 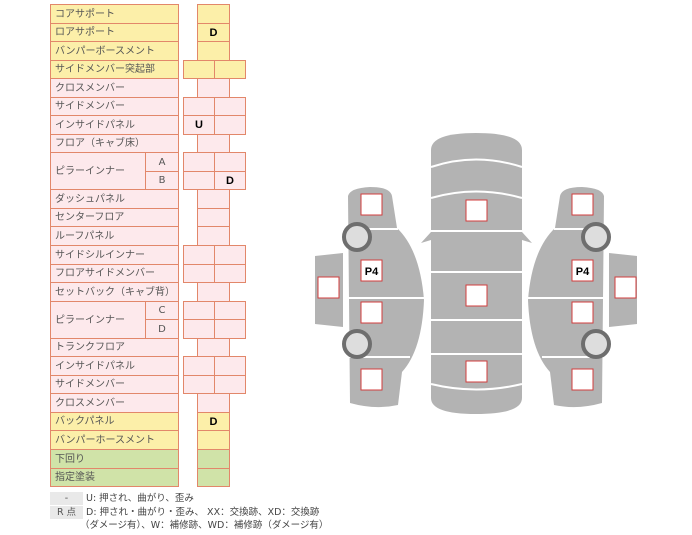 I want to click on legend-key-r: R 点, so click(x=66, y=512).